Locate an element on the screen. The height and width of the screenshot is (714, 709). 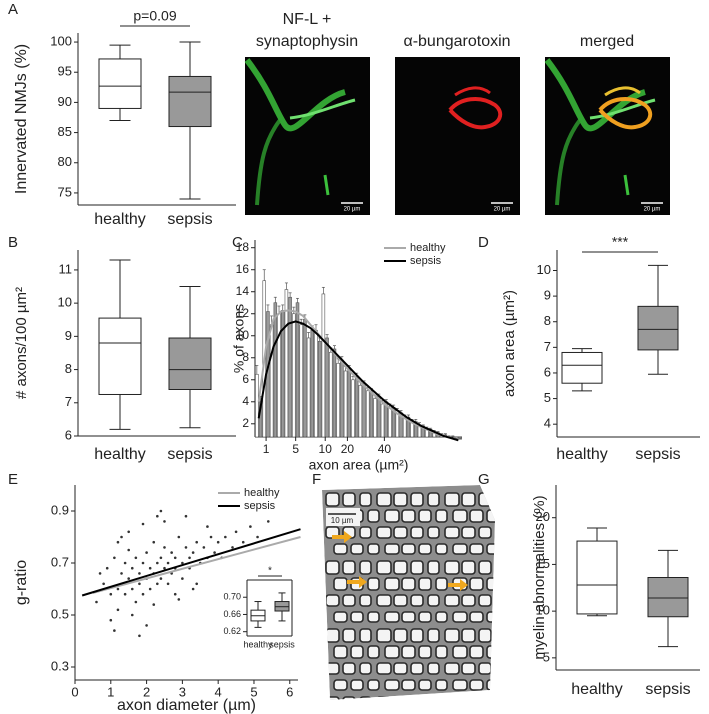
panel-label: D is located at coordinates (483, 242).